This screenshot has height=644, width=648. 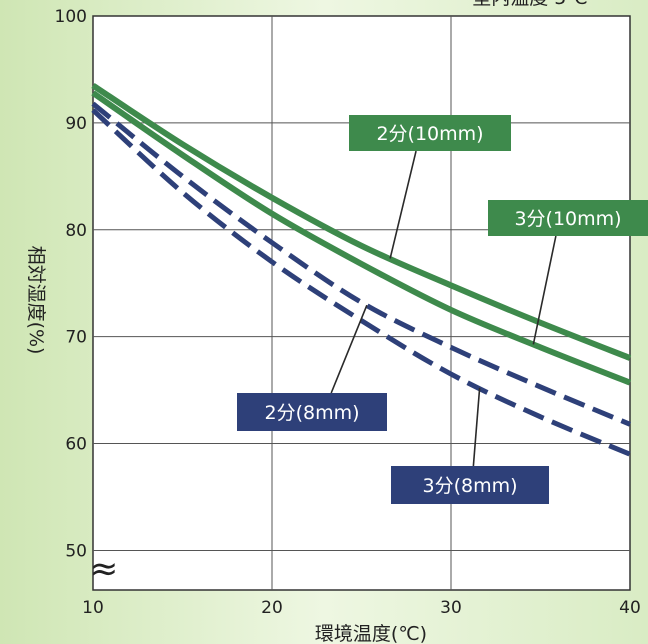 What do you see at coordinates (529, 4) in the screenshot?
I see `top-note: 室内温度 5℃` at bounding box center [529, 4].